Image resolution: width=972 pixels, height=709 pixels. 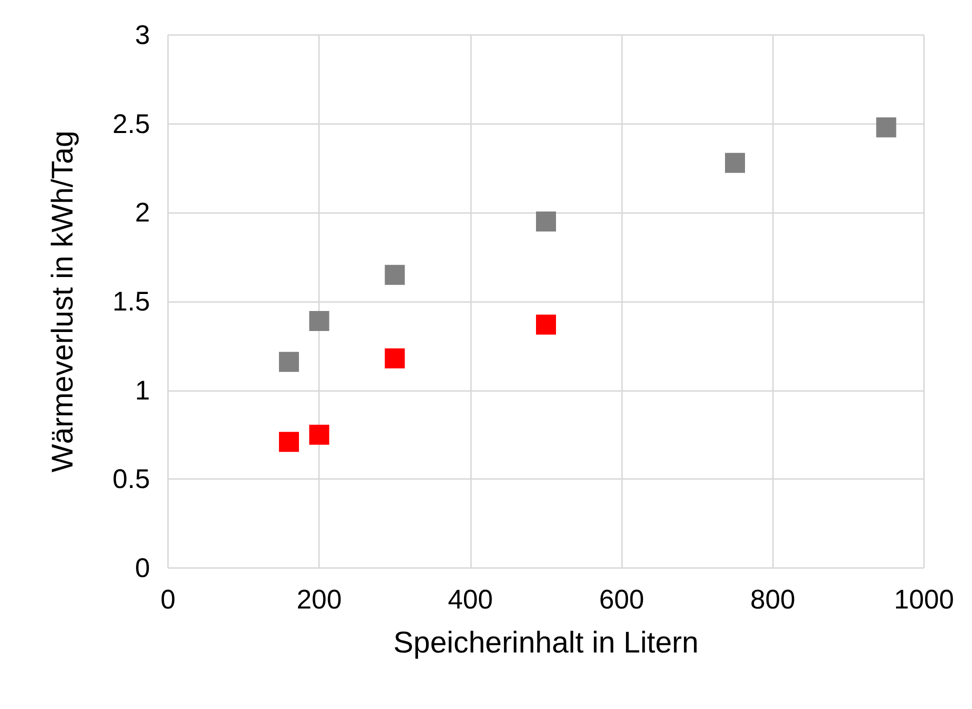 I want to click on y-tick-label: 1, so click(x=142, y=390).